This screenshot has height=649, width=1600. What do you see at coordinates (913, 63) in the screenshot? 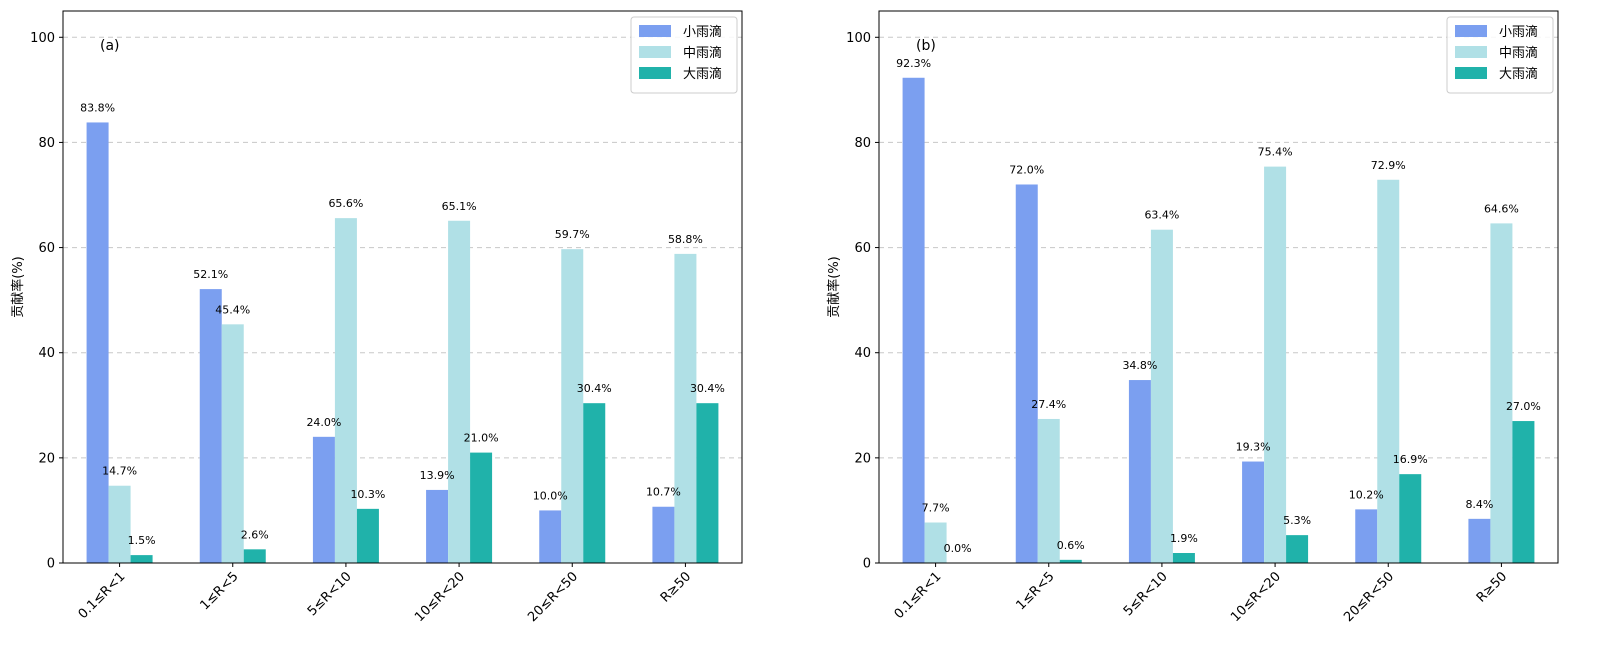
I see `bar-value-label: 92.3%` at bounding box center [913, 63].